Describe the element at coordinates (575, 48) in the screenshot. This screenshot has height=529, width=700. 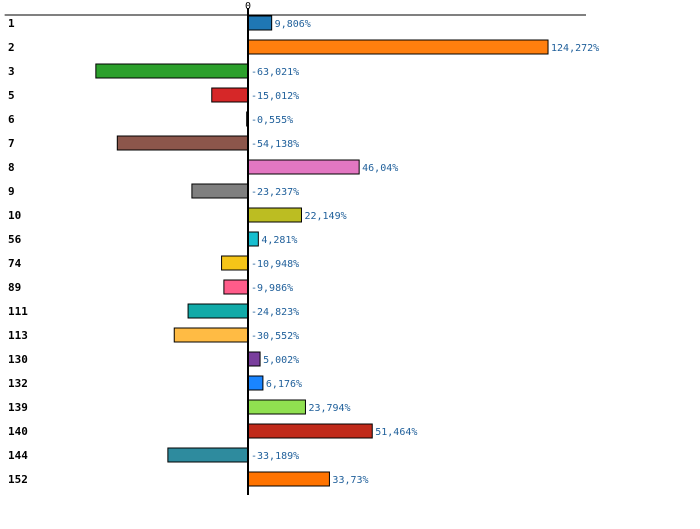
I see `value-label: 124,272%` at that location.